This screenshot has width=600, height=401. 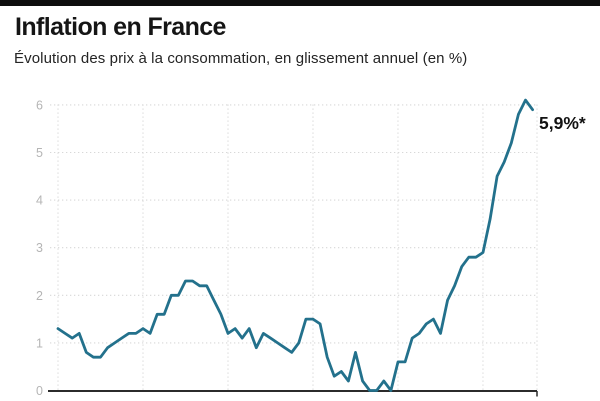 I want to click on y-axis-tick-label: 6, so click(x=39, y=105).